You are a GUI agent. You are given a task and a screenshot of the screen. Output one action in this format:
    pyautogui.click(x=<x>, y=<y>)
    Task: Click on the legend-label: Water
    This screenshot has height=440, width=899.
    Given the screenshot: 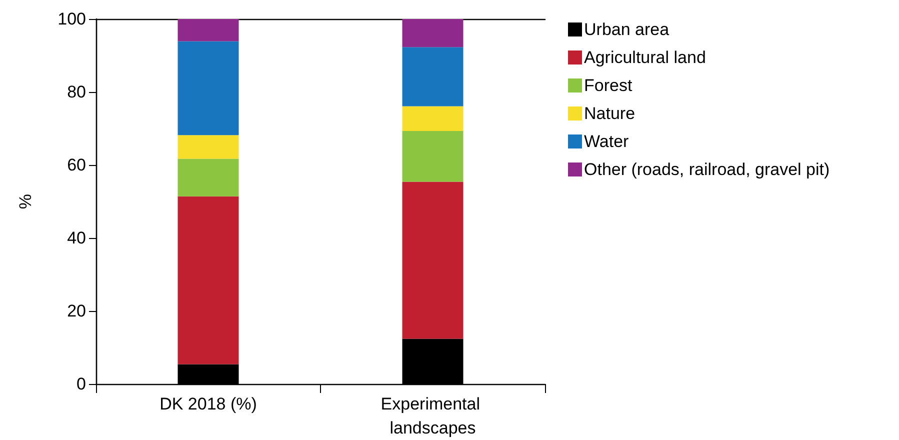 What is the action you would take?
    pyautogui.click(x=607, y=141)
    